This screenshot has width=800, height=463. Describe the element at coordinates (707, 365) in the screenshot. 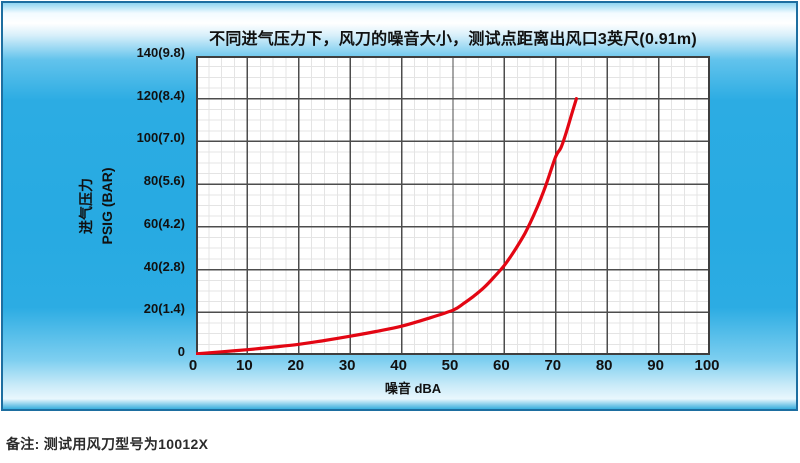

I see `x-tick-label: 100` at that location.